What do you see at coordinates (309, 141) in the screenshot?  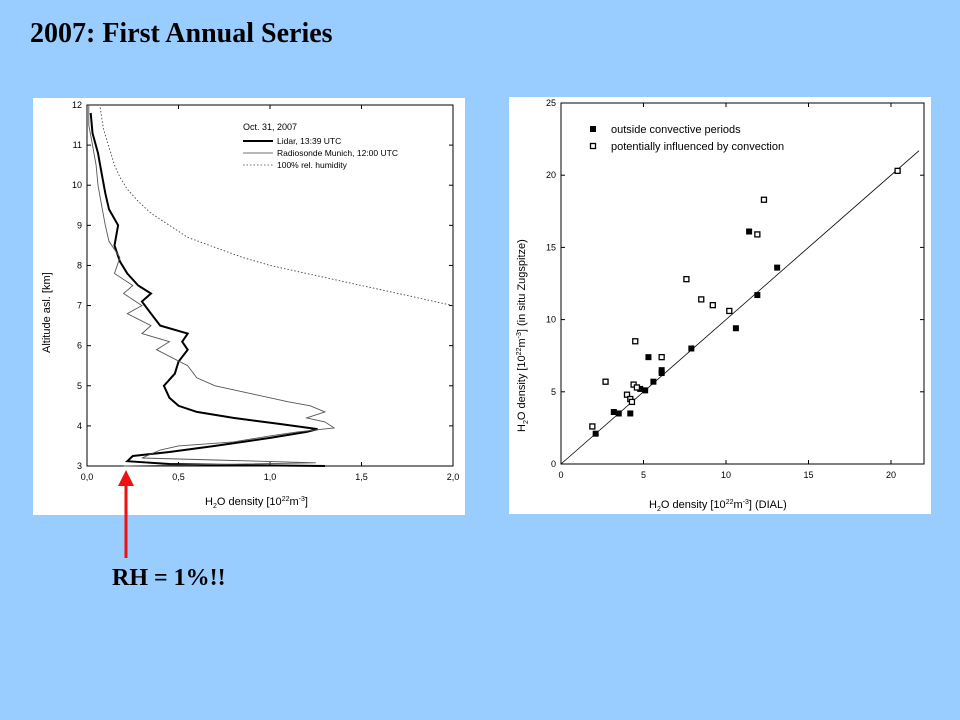 I see `legend-label-lidar: Lidar, 13:39 UTC` at bounding box center [309, 141].